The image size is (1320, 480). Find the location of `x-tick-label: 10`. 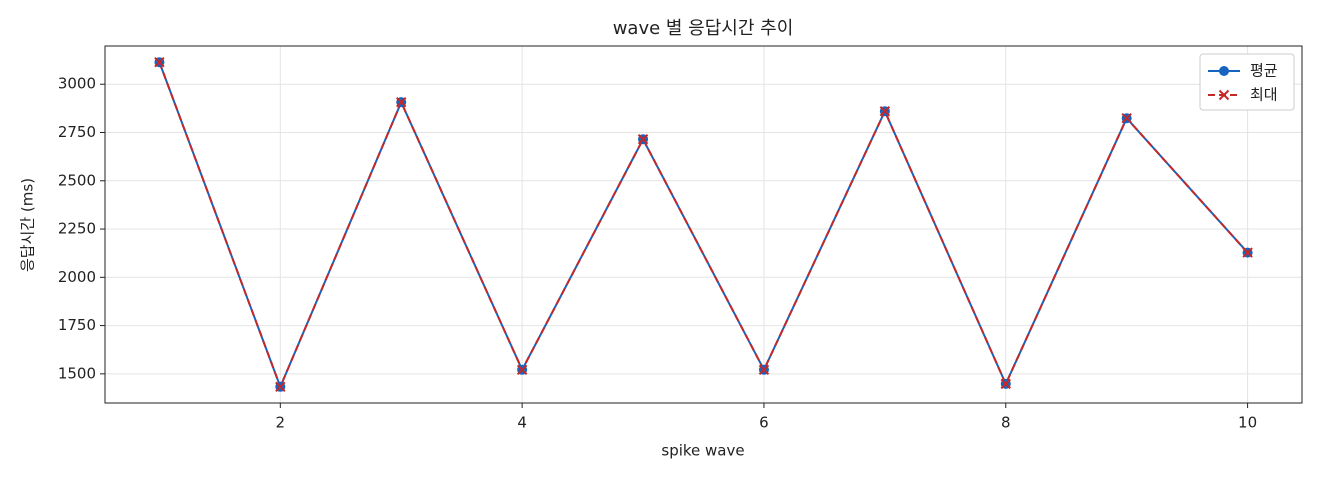

x-tick-label: 10 is located at coordinates (1247, 423).